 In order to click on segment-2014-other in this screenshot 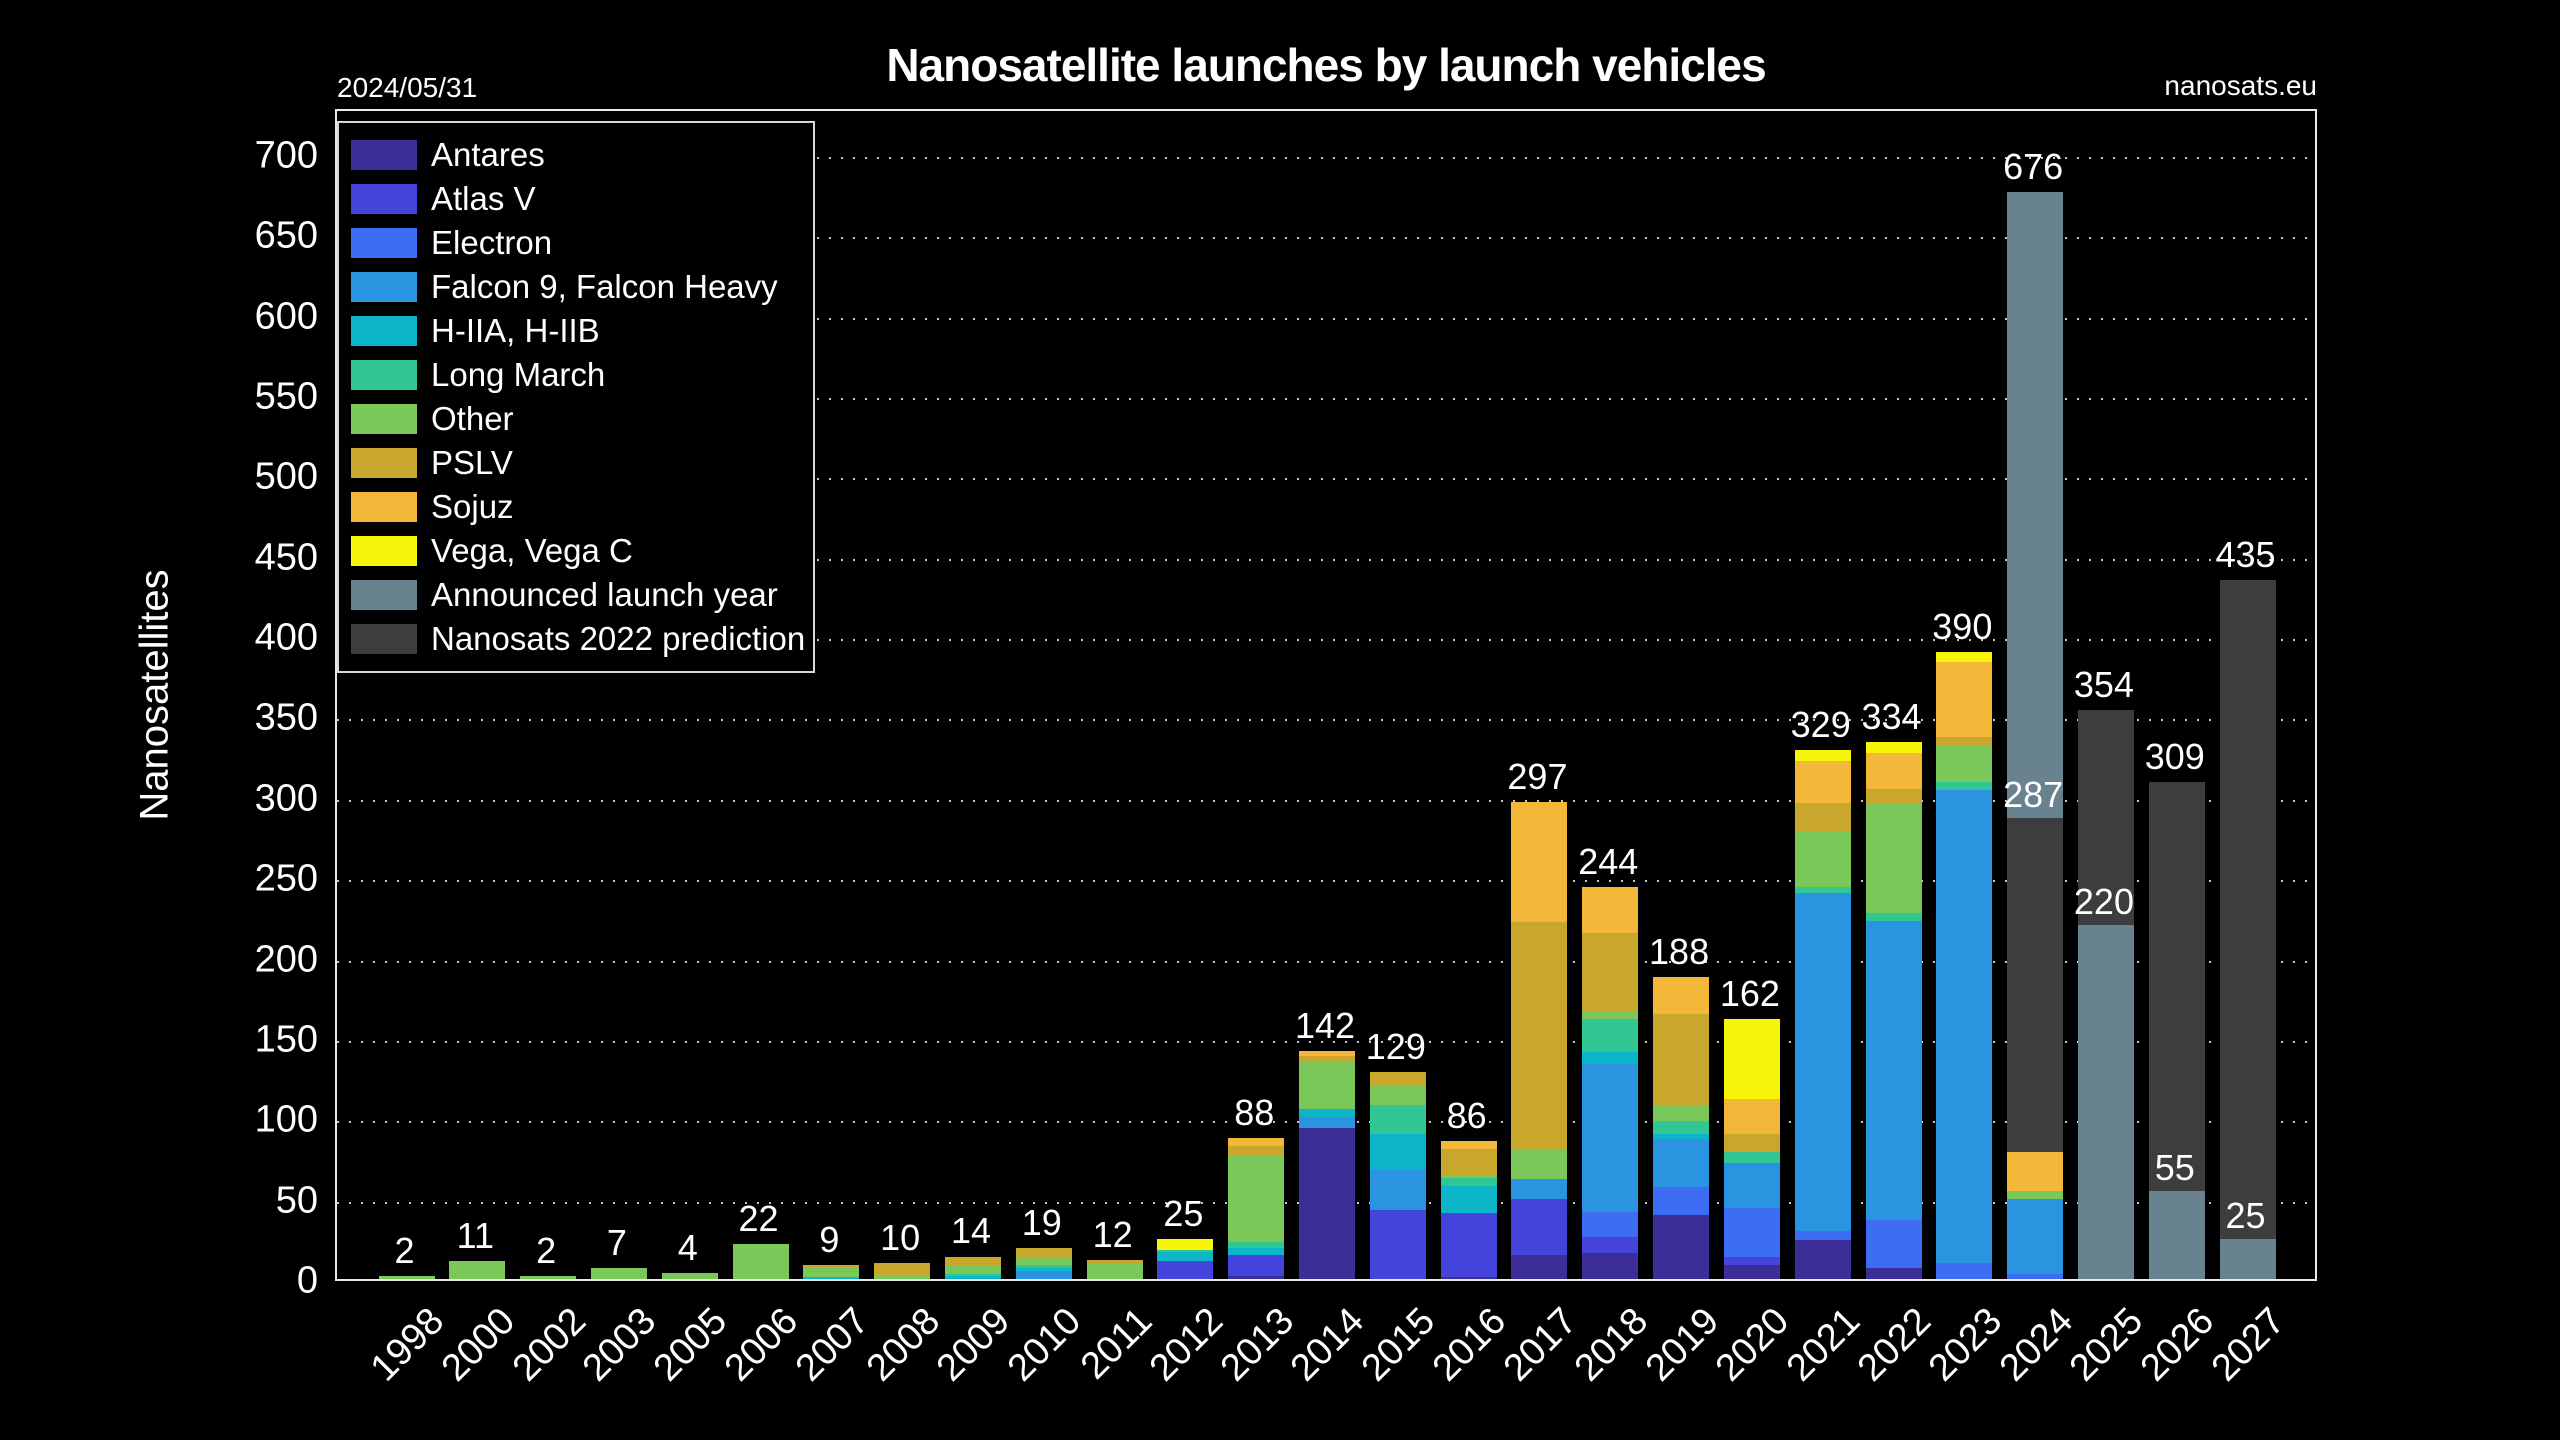, I will do `click(1327, 1085)`.